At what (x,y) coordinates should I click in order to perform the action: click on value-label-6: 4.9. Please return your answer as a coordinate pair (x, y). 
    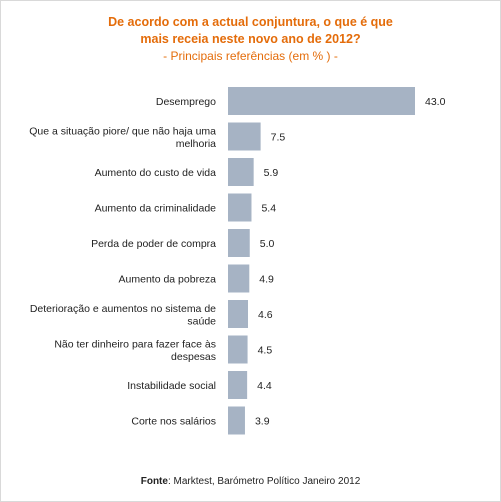
    Looking at the image, I should click on (266, 280).